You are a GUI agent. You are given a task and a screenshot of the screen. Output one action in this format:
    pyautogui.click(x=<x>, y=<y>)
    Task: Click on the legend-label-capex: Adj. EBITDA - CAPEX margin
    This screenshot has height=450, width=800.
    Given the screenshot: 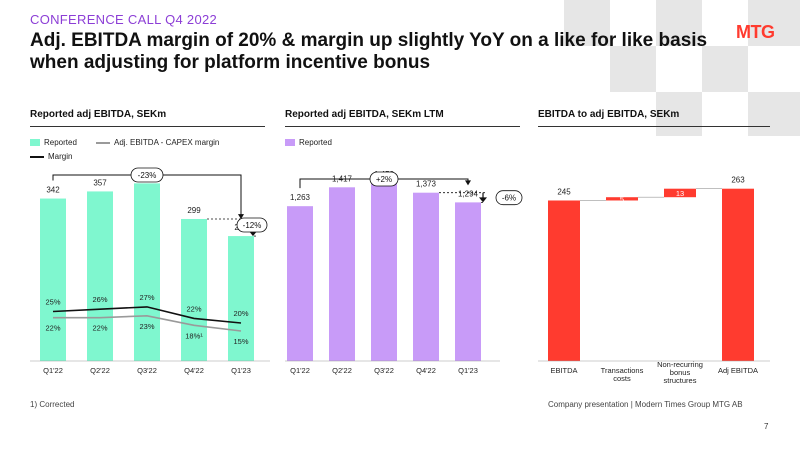 What is the action you would take?
    pyautogui.click(x=167, y=142)
    